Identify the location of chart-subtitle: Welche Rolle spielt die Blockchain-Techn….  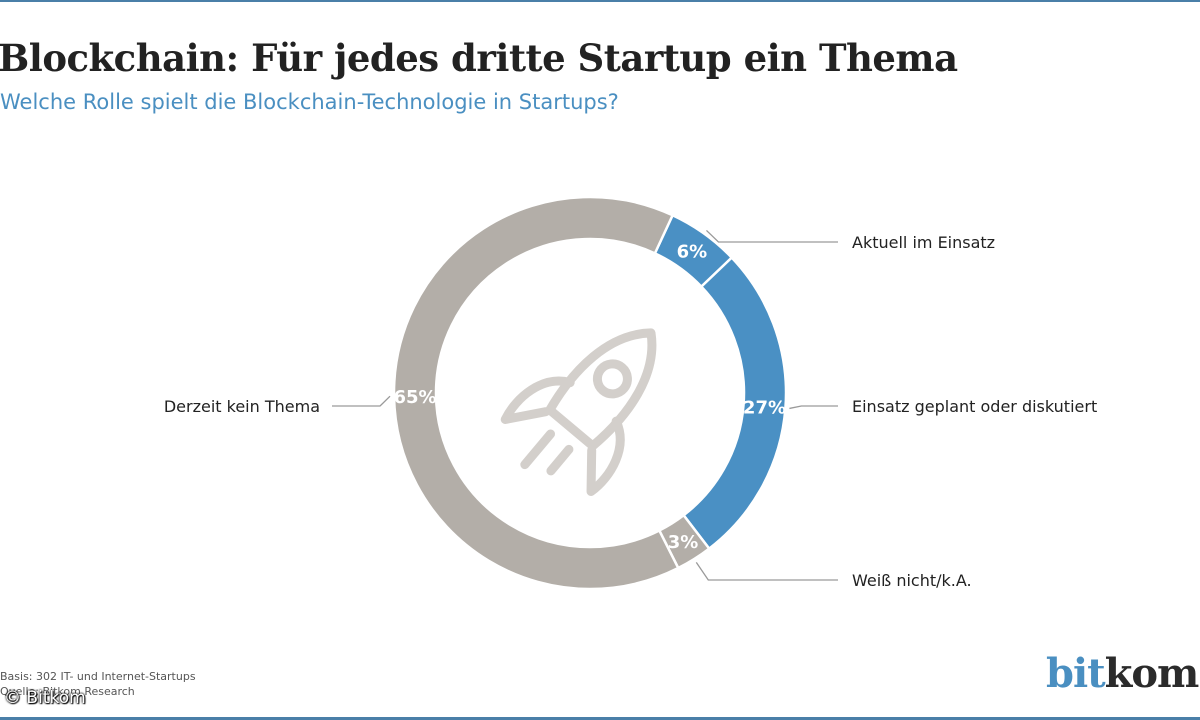
(309, 102).